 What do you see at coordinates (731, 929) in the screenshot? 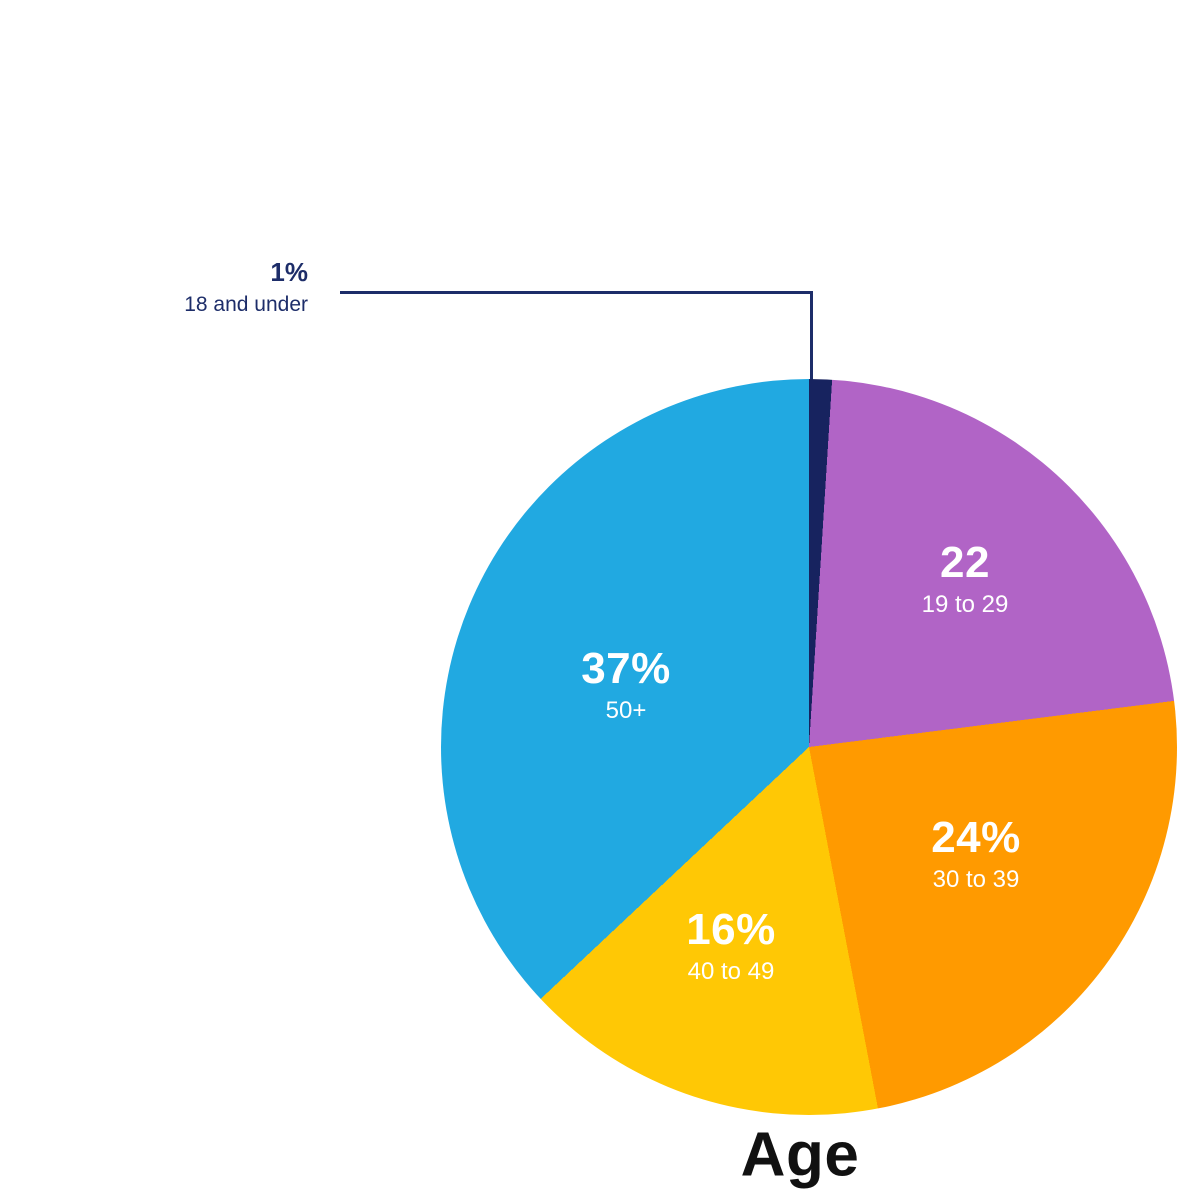
I see `slice-value: 16%` at bounding box center [731, 929].